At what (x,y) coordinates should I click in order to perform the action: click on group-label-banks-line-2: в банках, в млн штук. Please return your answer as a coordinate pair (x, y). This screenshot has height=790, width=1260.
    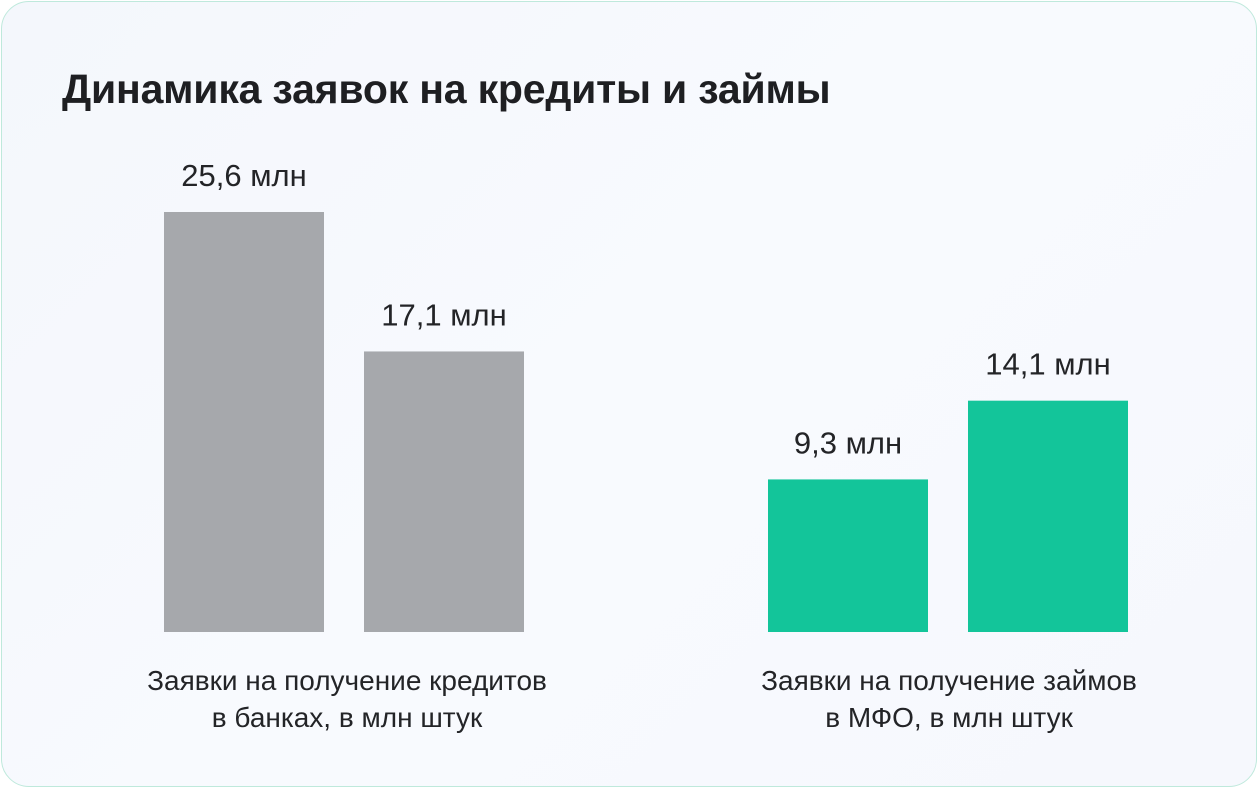
    Looking at the image, I should click on (347, 717).